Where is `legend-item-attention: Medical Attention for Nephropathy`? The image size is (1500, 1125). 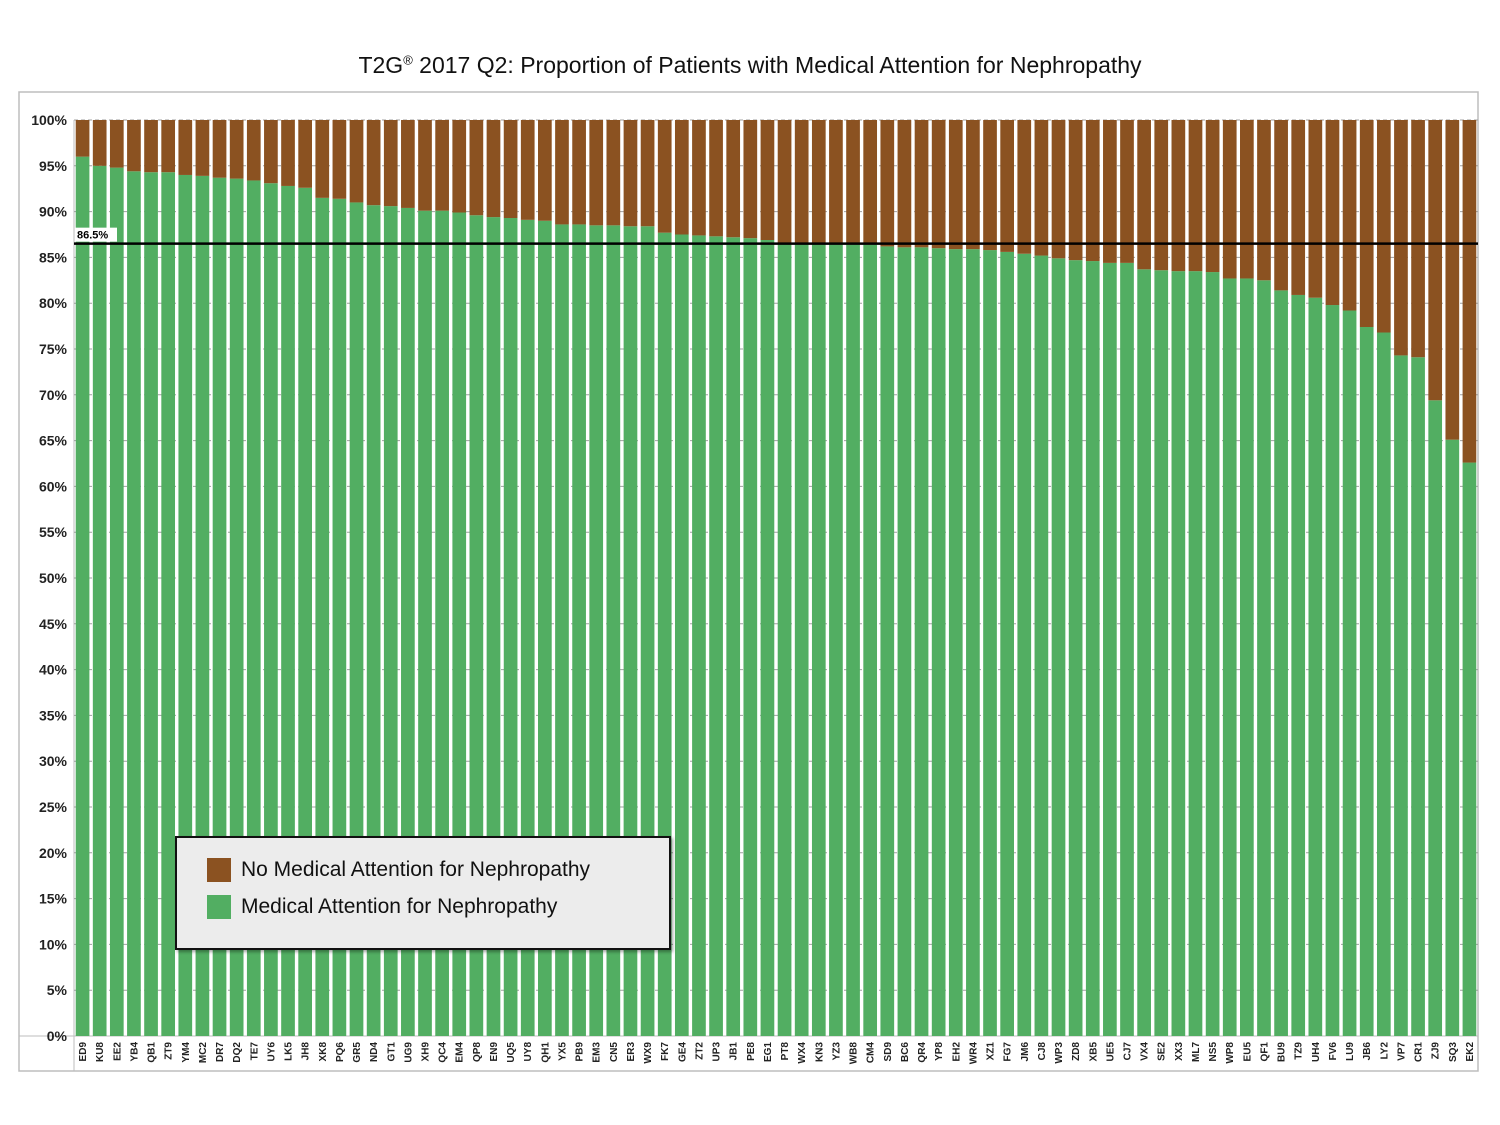 legend-item-attention: Medical Attention for Nephropathy is located at coordinates (382, 907).